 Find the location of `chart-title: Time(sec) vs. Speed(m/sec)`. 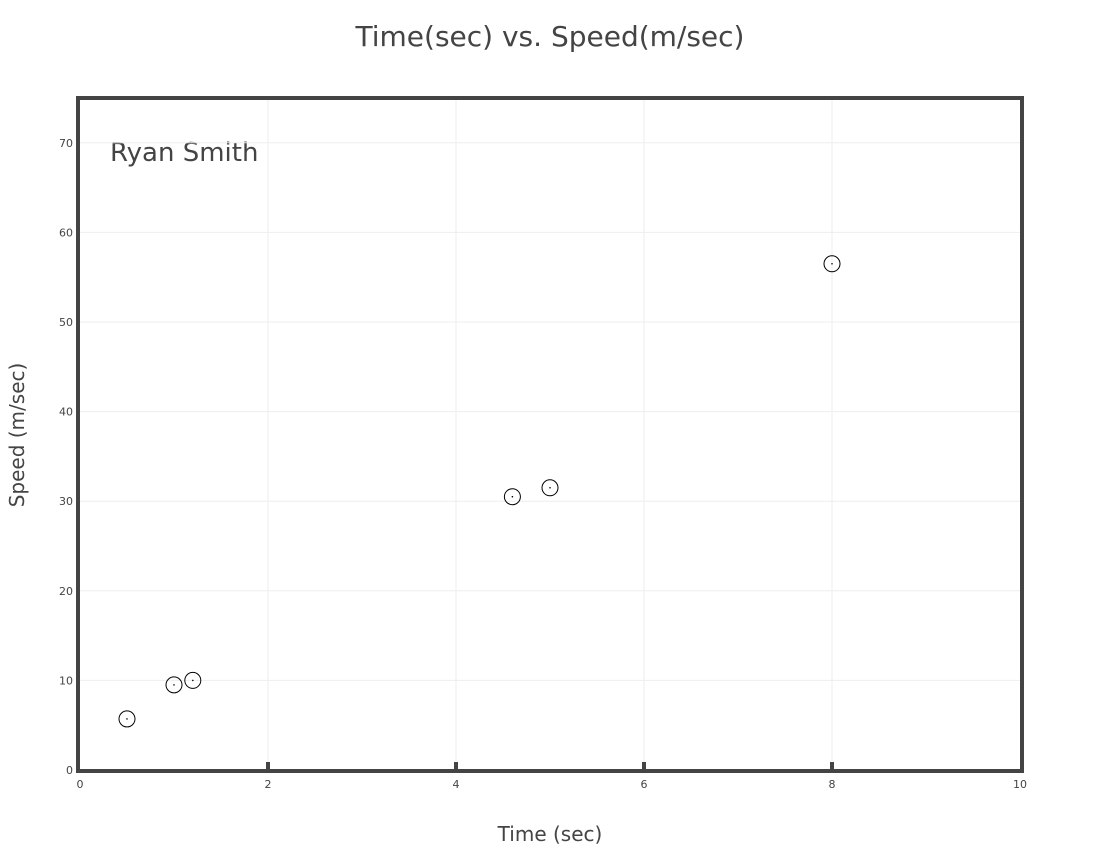

chart-title: Time(sec) vs. Speed(m/sec) is located at coordinates (550, 36).